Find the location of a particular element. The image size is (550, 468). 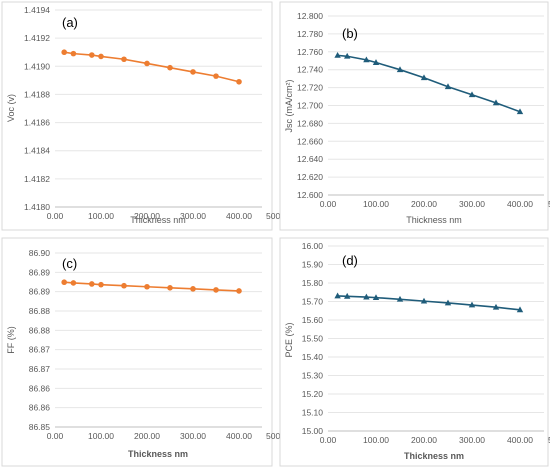

panel-b-y-tick-label: 12.780 is located at coordinates (310, 34).